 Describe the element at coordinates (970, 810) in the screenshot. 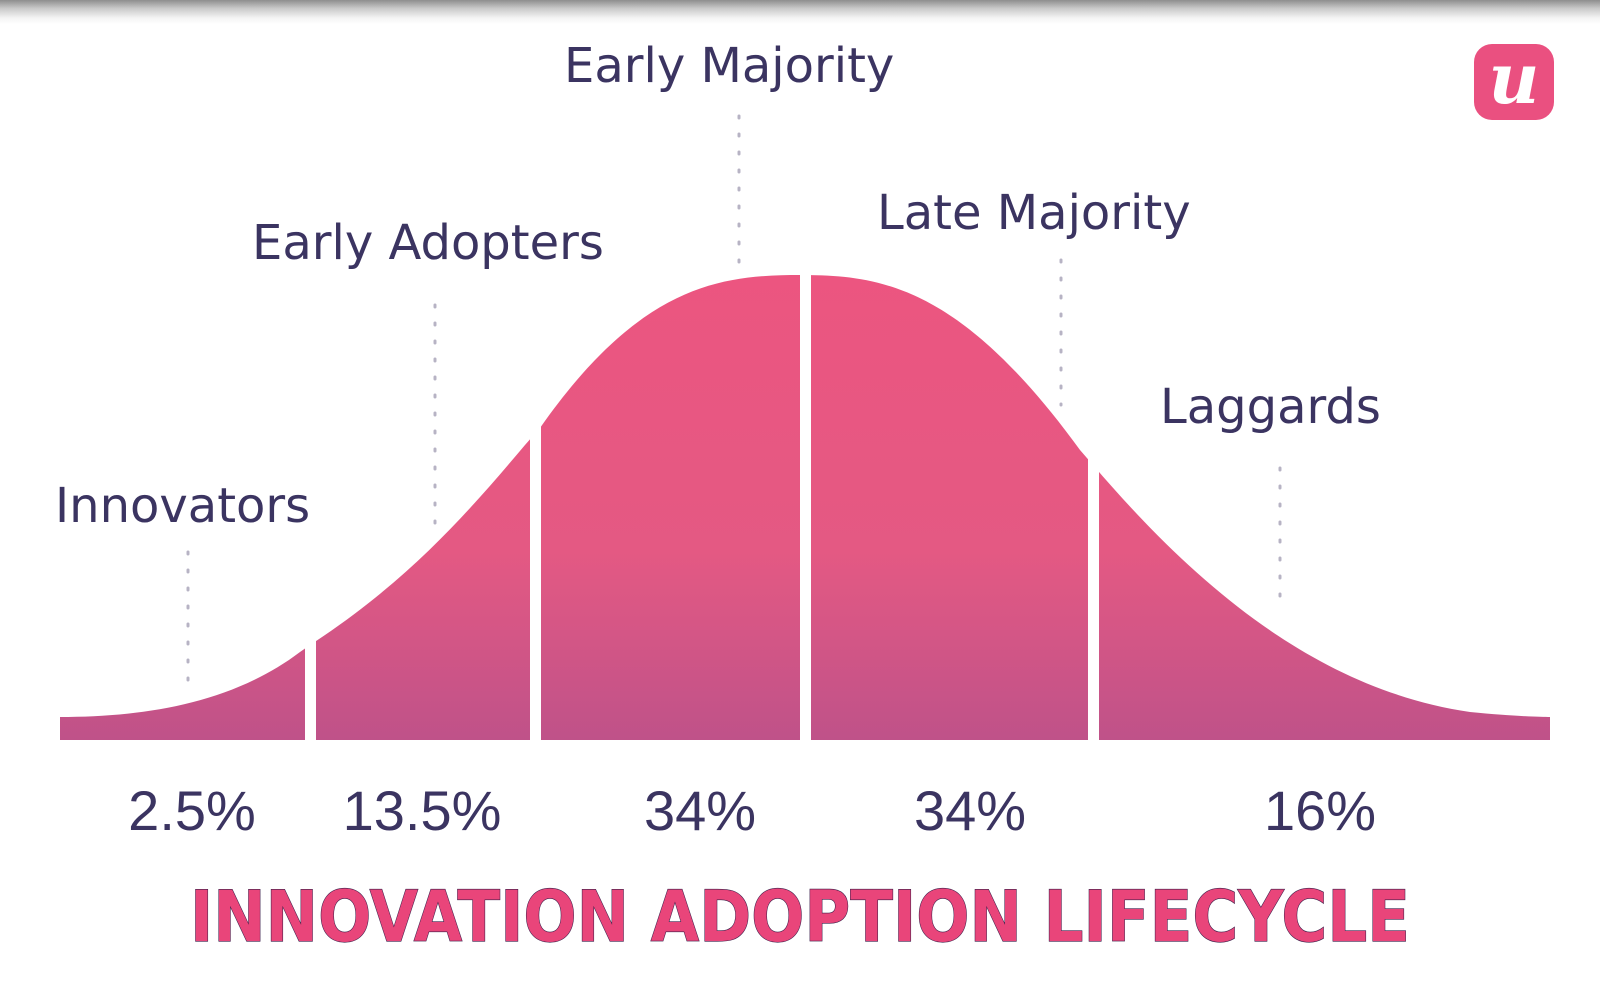

I see `percent-late-majority: 34%` at that location.